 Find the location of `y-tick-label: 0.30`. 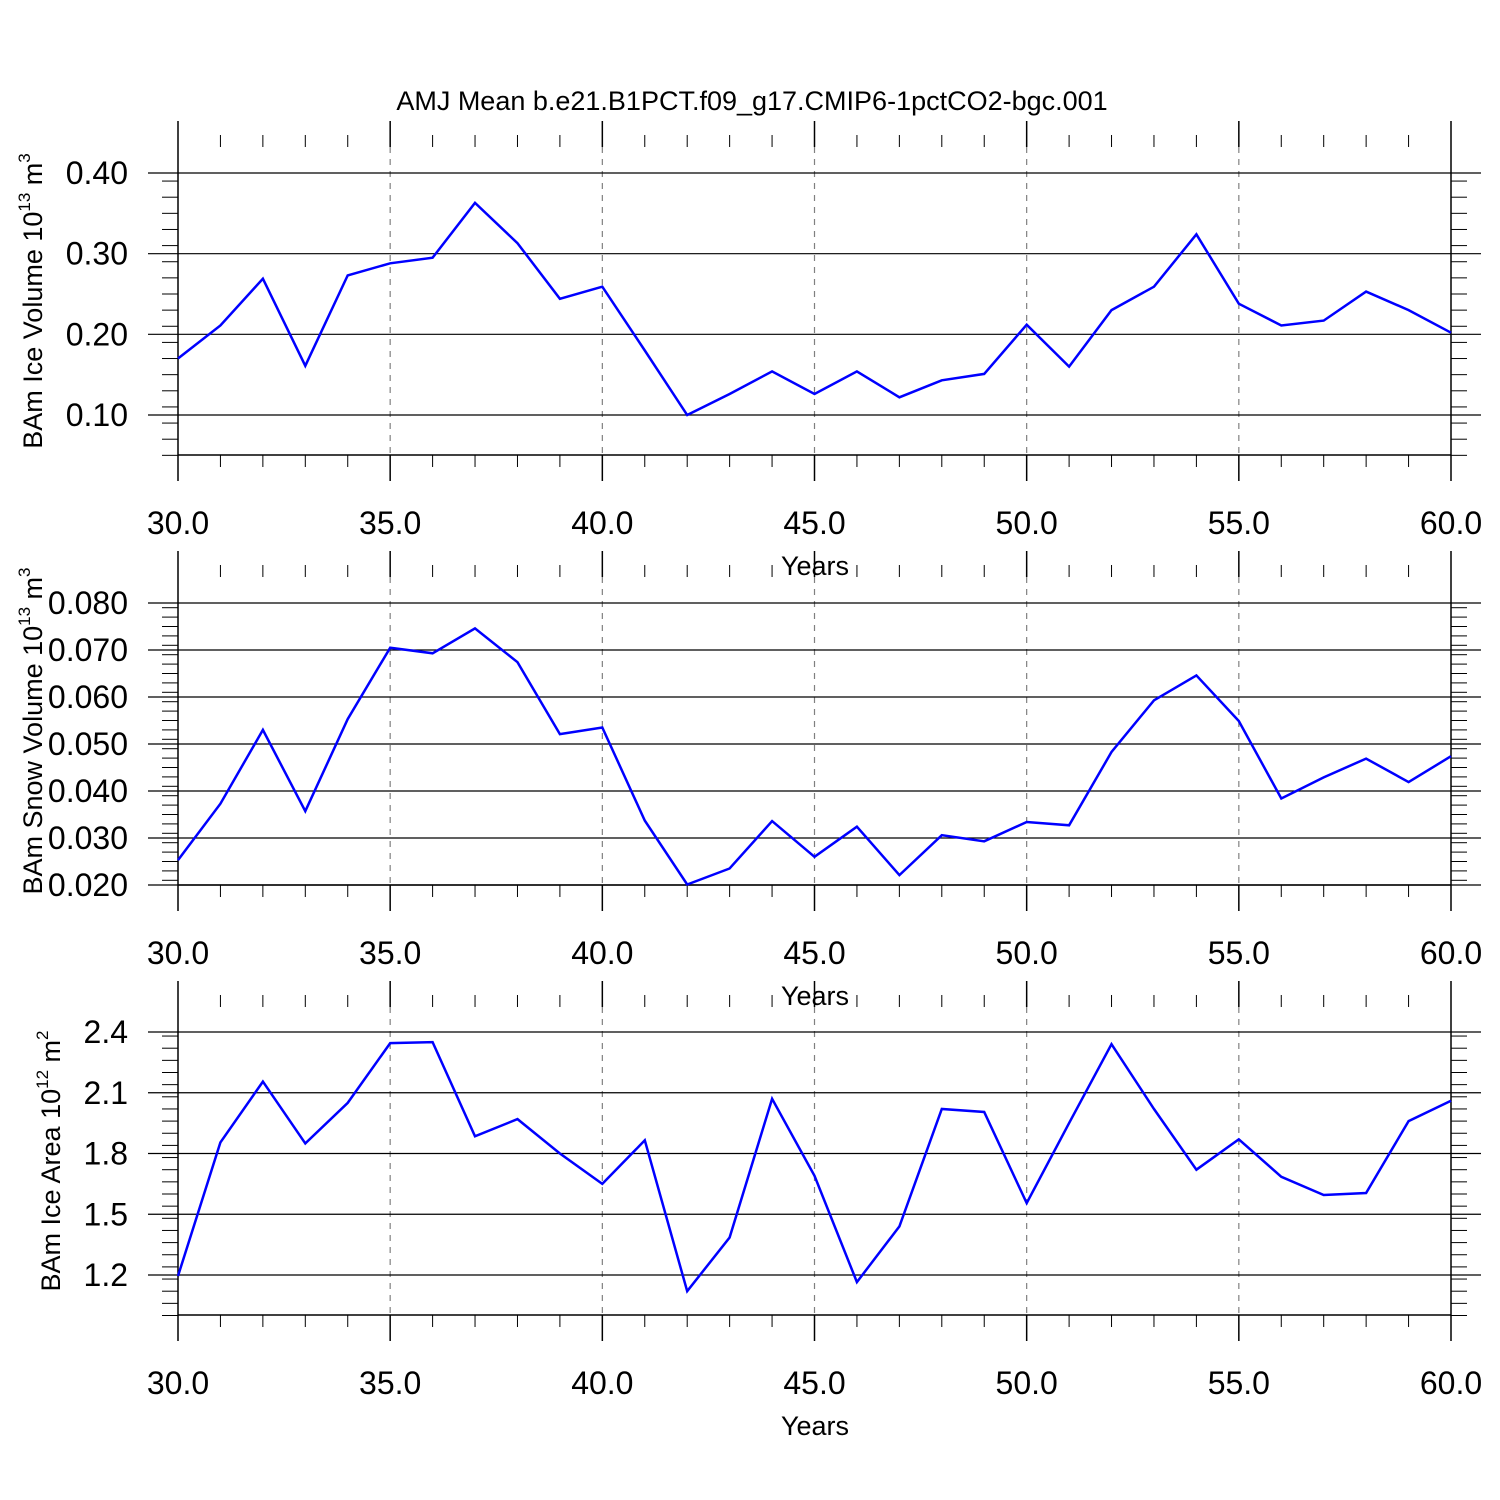

y-tick-label: 0.30 is located at coordinates (97, 254).